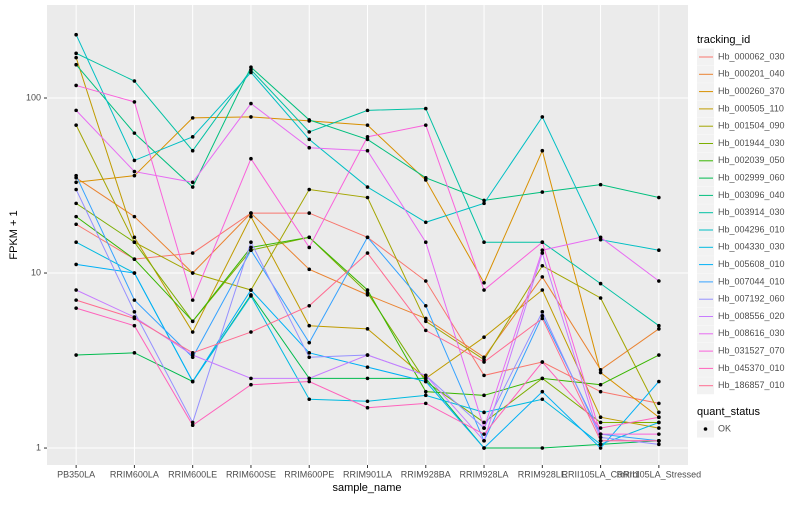  I want to click on x-tick-label: RRIM928LA, so click(484, 474).